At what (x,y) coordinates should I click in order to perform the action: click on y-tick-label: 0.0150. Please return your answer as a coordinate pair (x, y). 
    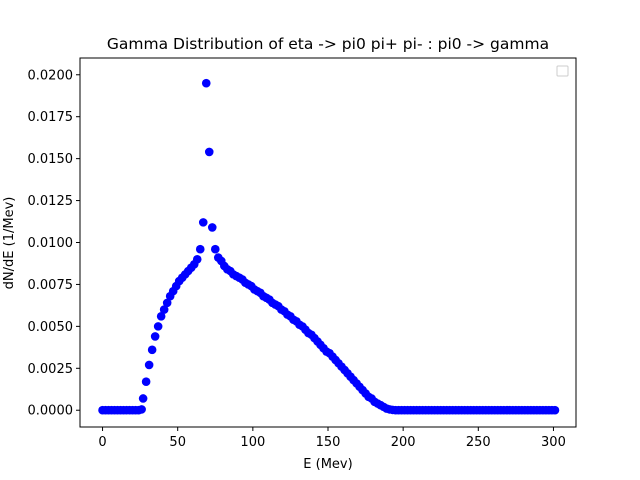
    Looking at the image, I should click on (51, 159).